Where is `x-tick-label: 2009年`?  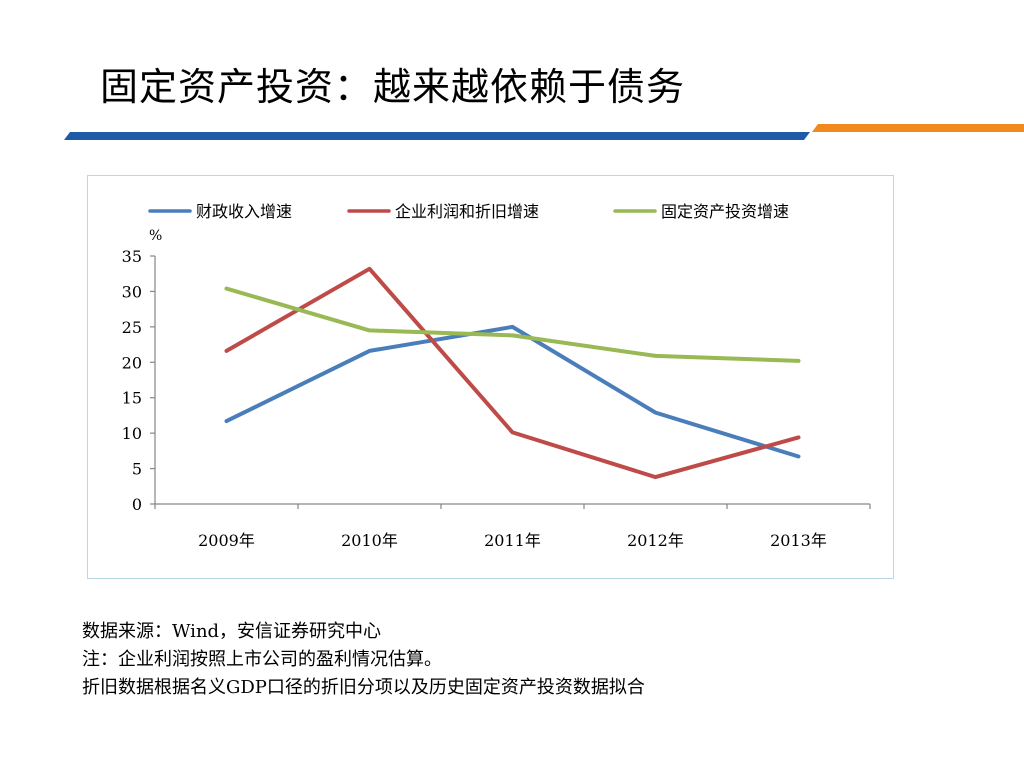 x-tick-label: 2009年 is located at coordinates (226, 540).